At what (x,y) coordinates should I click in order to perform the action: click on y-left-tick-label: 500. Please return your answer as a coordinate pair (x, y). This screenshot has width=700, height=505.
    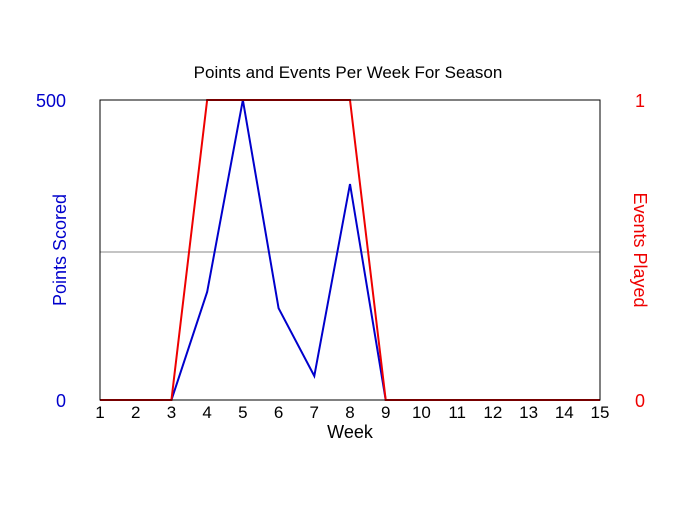
    Looking at the image, I should click on (51, 101).